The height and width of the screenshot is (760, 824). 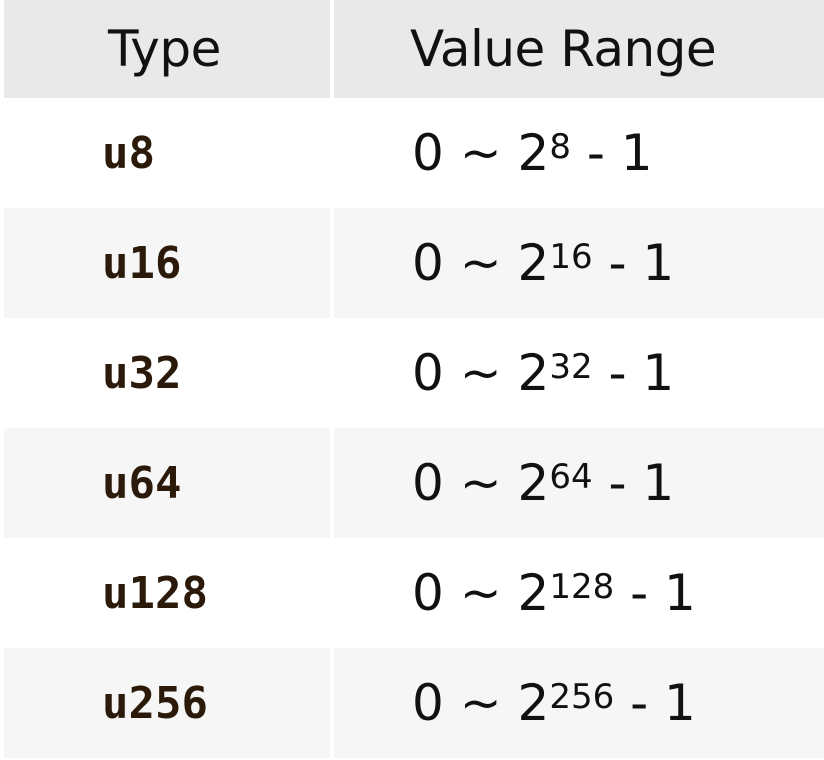 What do you see at coordinates (579, 373) in the screenshot?
I see `range-cell: 0 ~ 2 32 - 1` at bounding box center [579, 373].